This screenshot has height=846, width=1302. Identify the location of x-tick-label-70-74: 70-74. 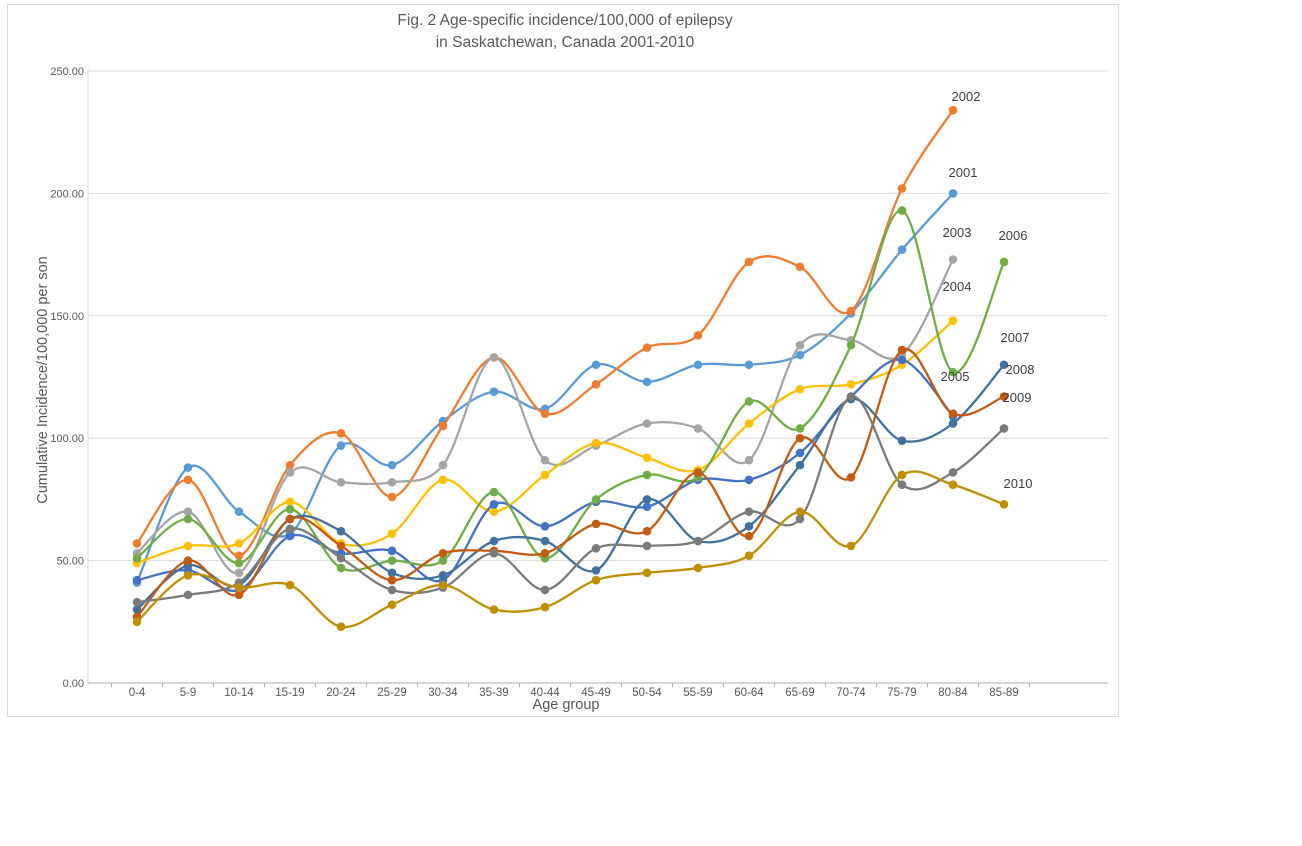
(851, 693).